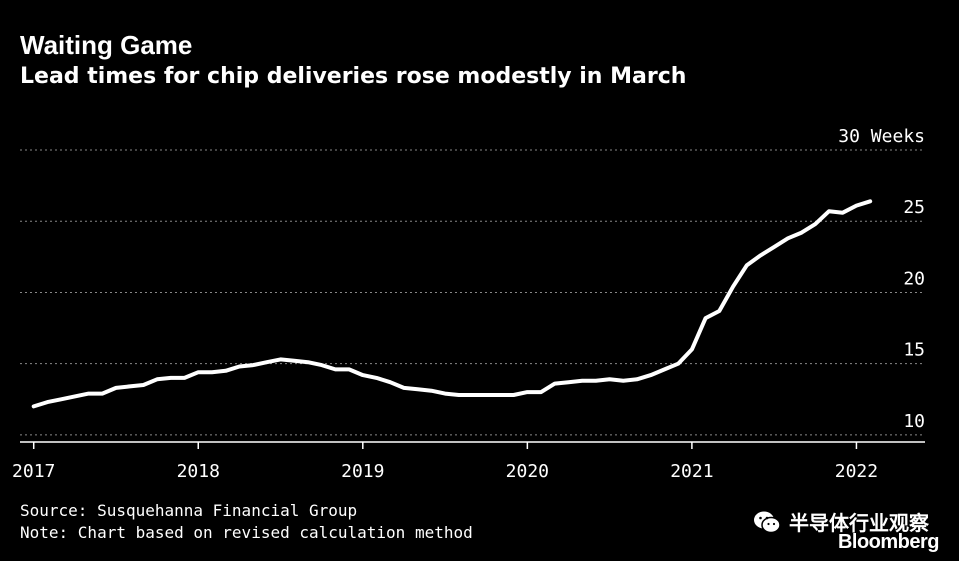 The image size is (959, 561). Describe the element at coordinates (33, 471) in the screenshot. I see `x-tick-label: 2017` at that location.